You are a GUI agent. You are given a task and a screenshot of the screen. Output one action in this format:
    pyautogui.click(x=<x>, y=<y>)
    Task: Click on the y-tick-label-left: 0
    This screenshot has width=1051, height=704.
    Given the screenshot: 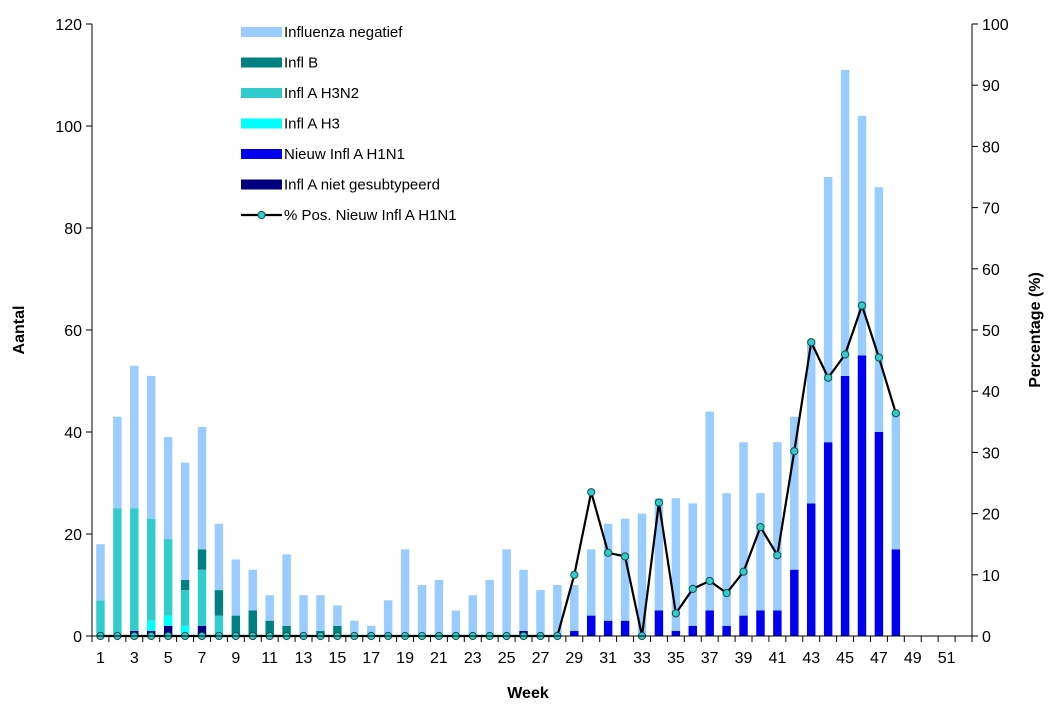 What is the action you would take?
    pyautogui.click(x=77, y=637)
    